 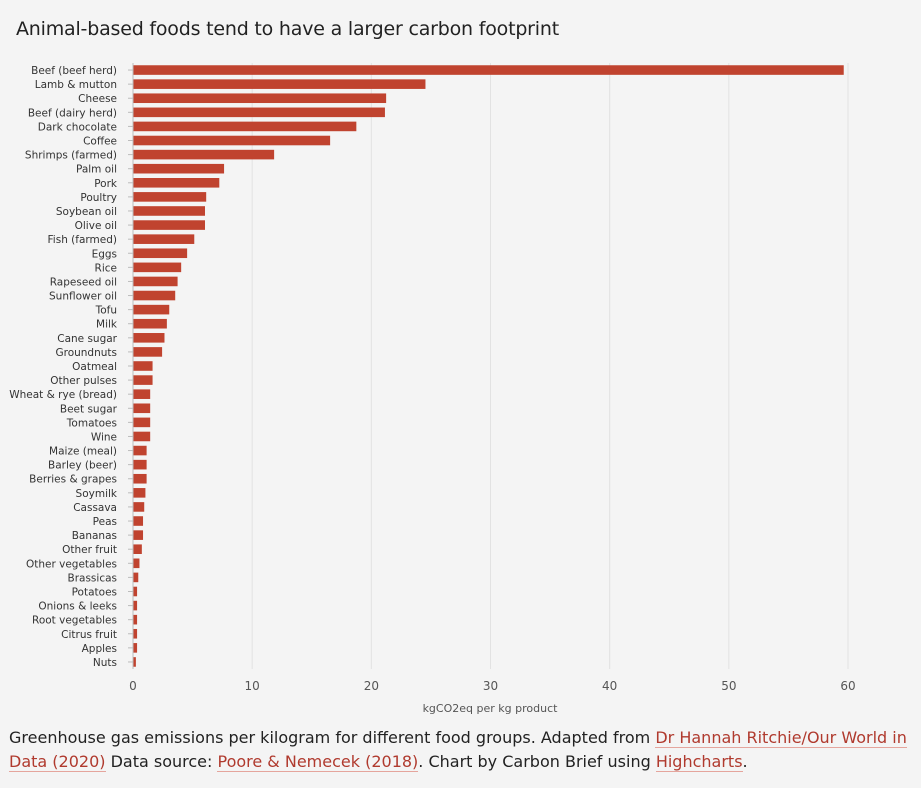 I want to click on category-label-28: Barley (beer), so click(x=82, y=466).